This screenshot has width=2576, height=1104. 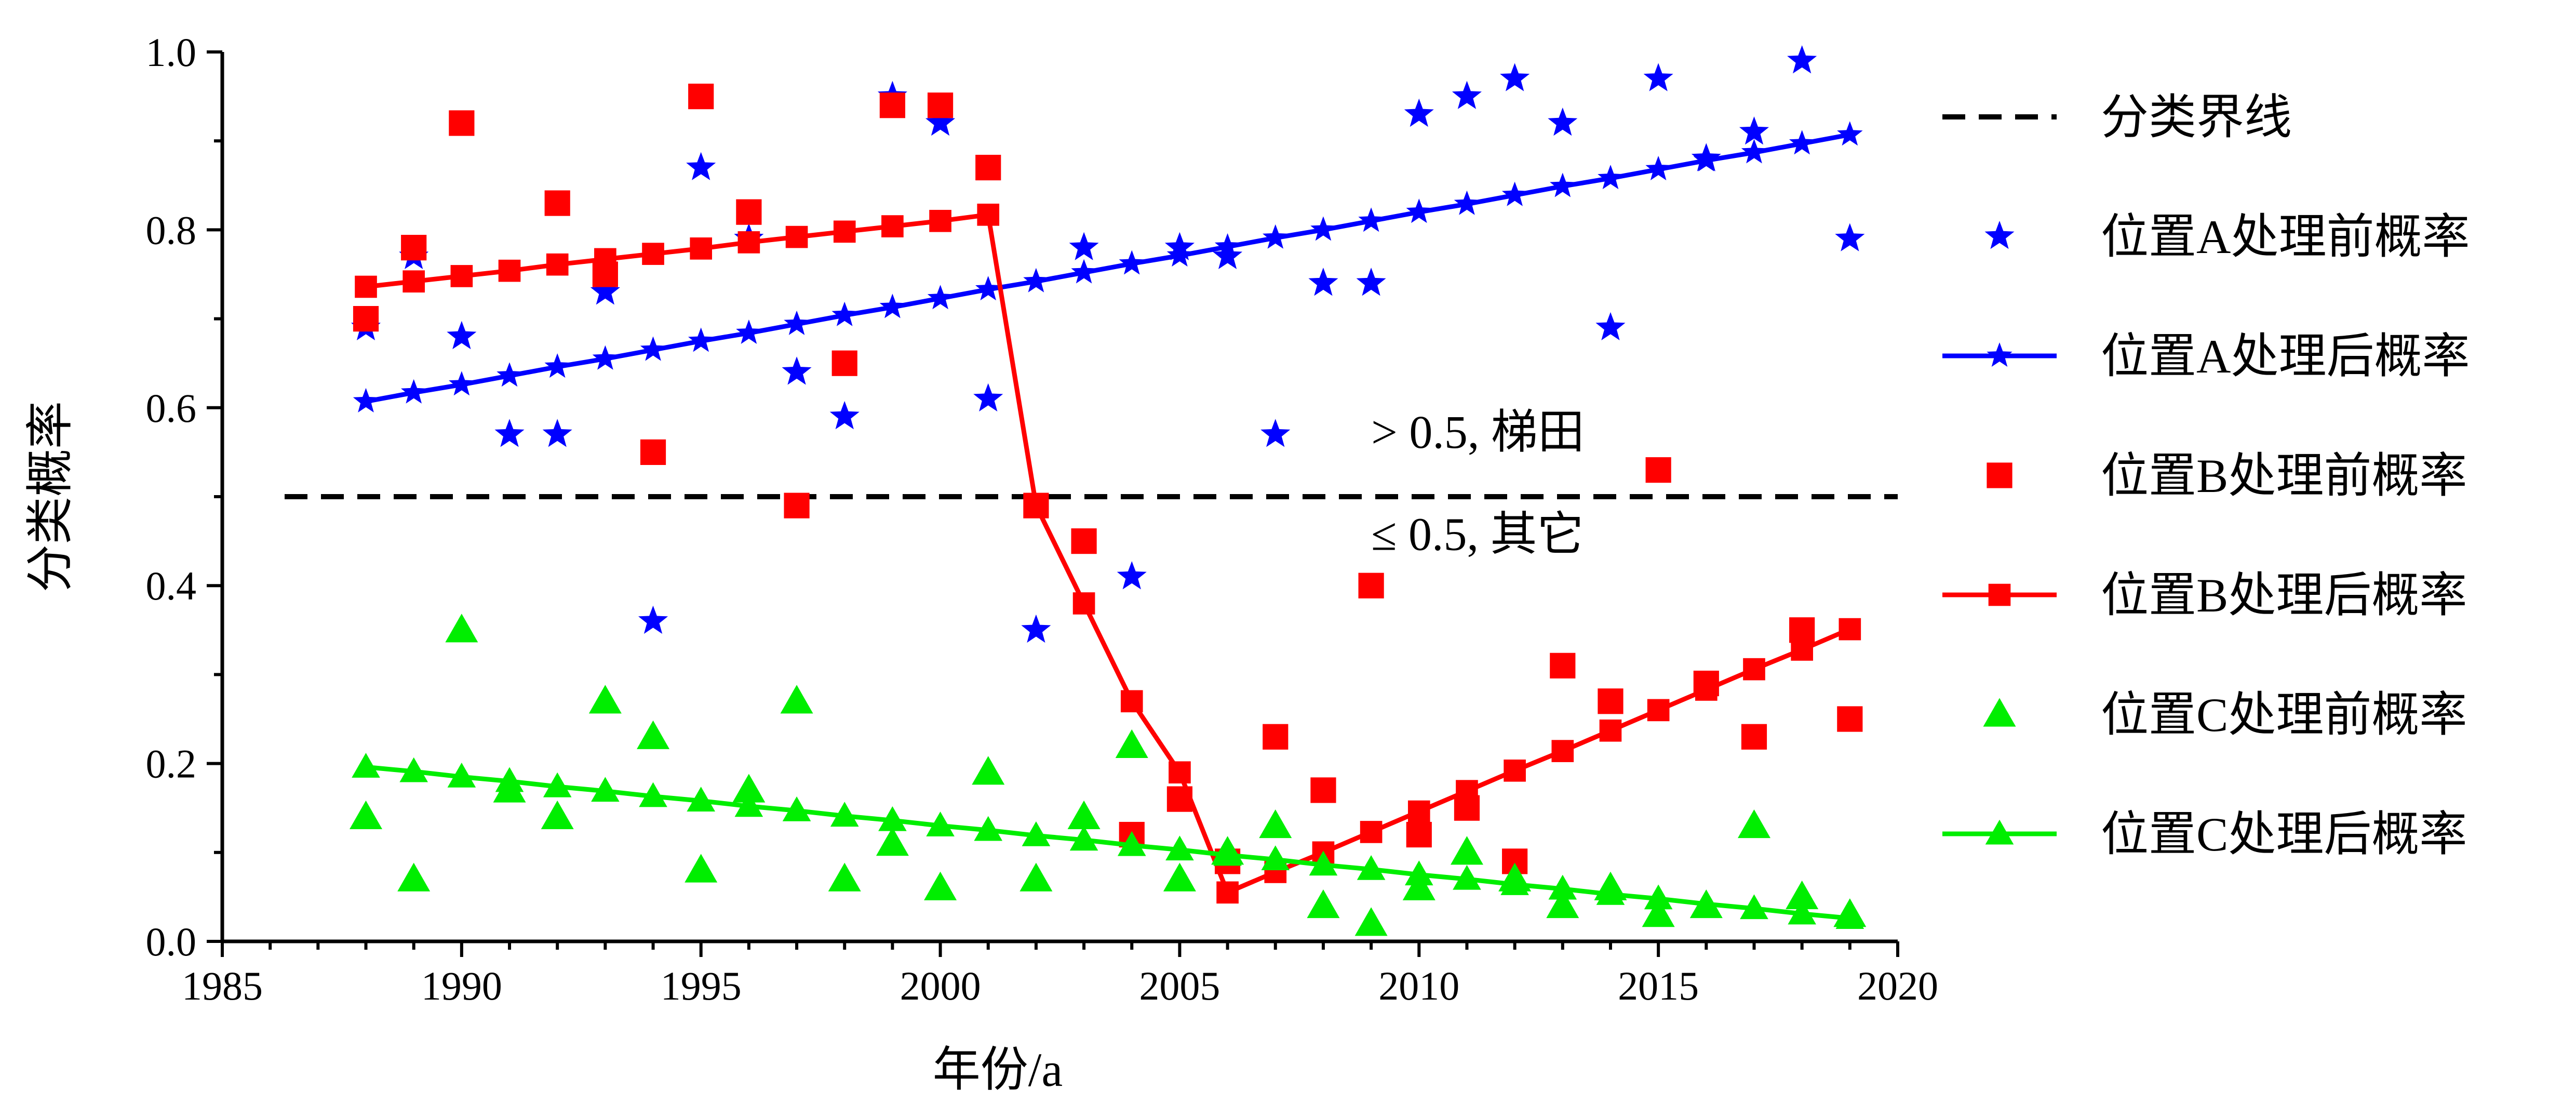 What do you see at coordinates (2286, 357) in the screenshot?
I see `legend-label-1: 位置A处理后概率` at bounding box center [2286, 357].